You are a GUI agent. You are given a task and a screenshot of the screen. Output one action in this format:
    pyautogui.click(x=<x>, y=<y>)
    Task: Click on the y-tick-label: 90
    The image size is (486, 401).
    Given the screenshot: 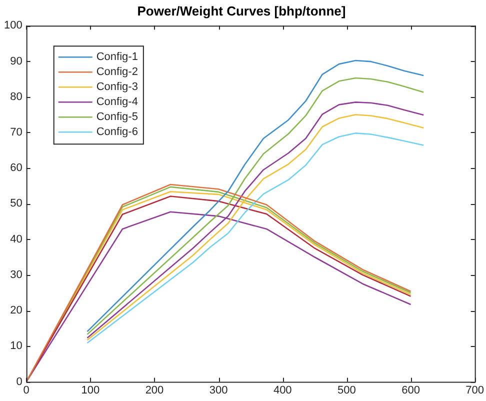 What is the action you would take?
    pyautogui.click(x=16, y=61)
    